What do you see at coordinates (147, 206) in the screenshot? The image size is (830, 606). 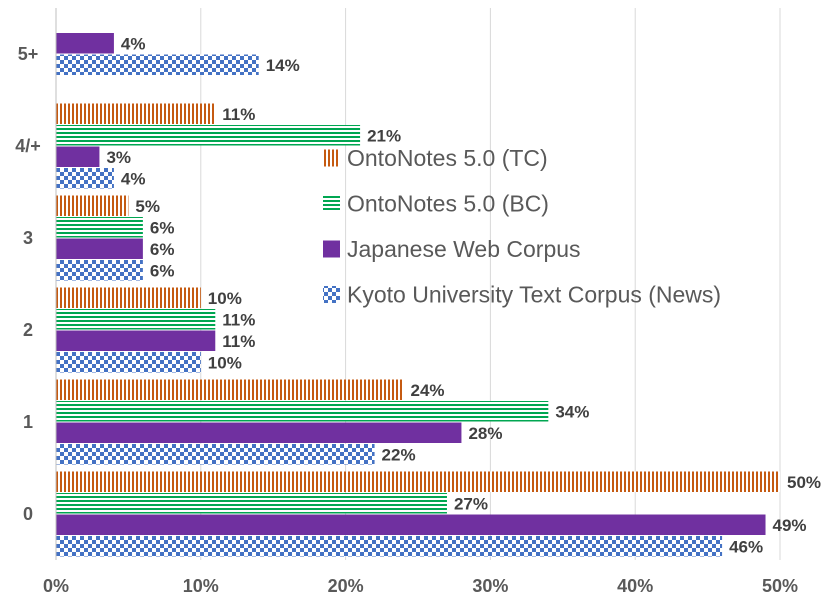 I see `data-label: 5%` at bounding box center [147, 206].